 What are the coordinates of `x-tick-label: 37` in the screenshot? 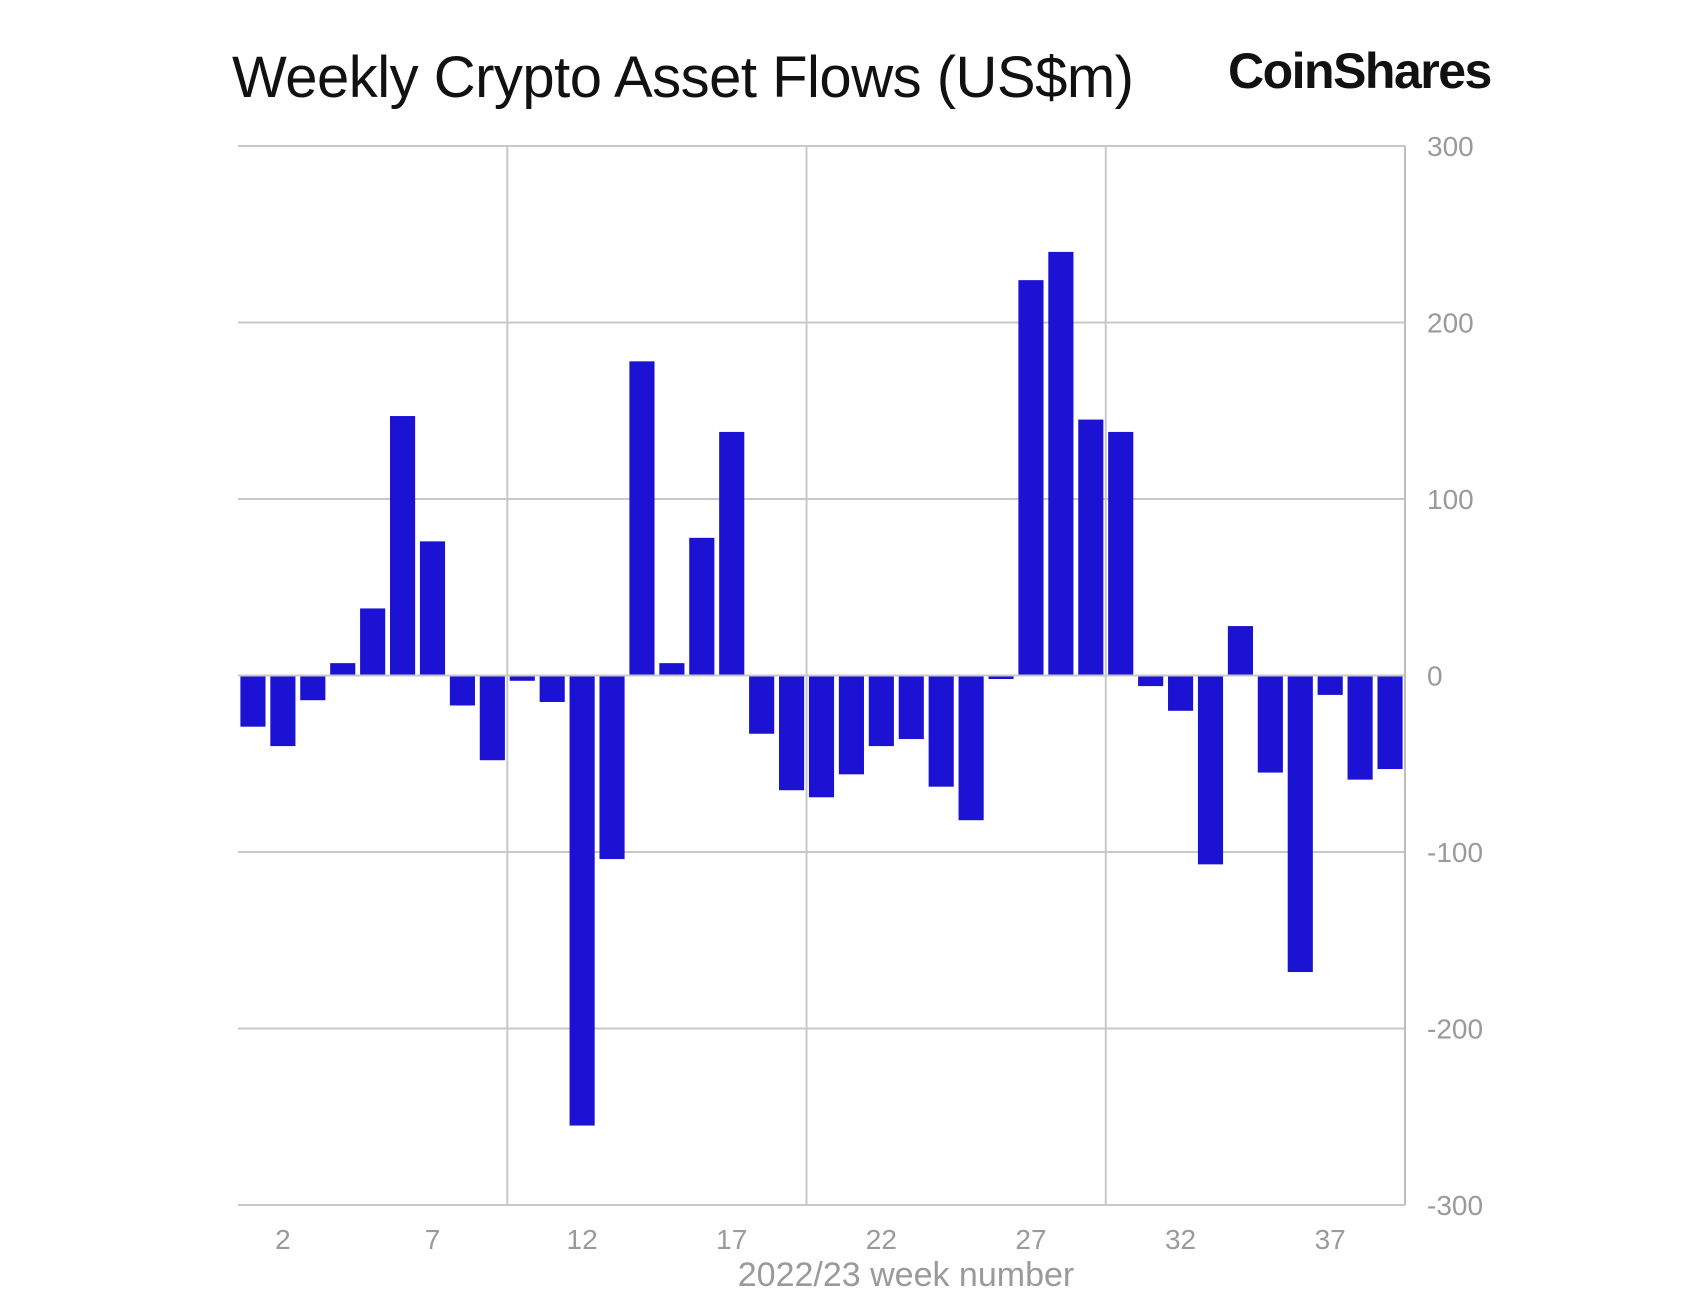 It's located at (1330, 1239).